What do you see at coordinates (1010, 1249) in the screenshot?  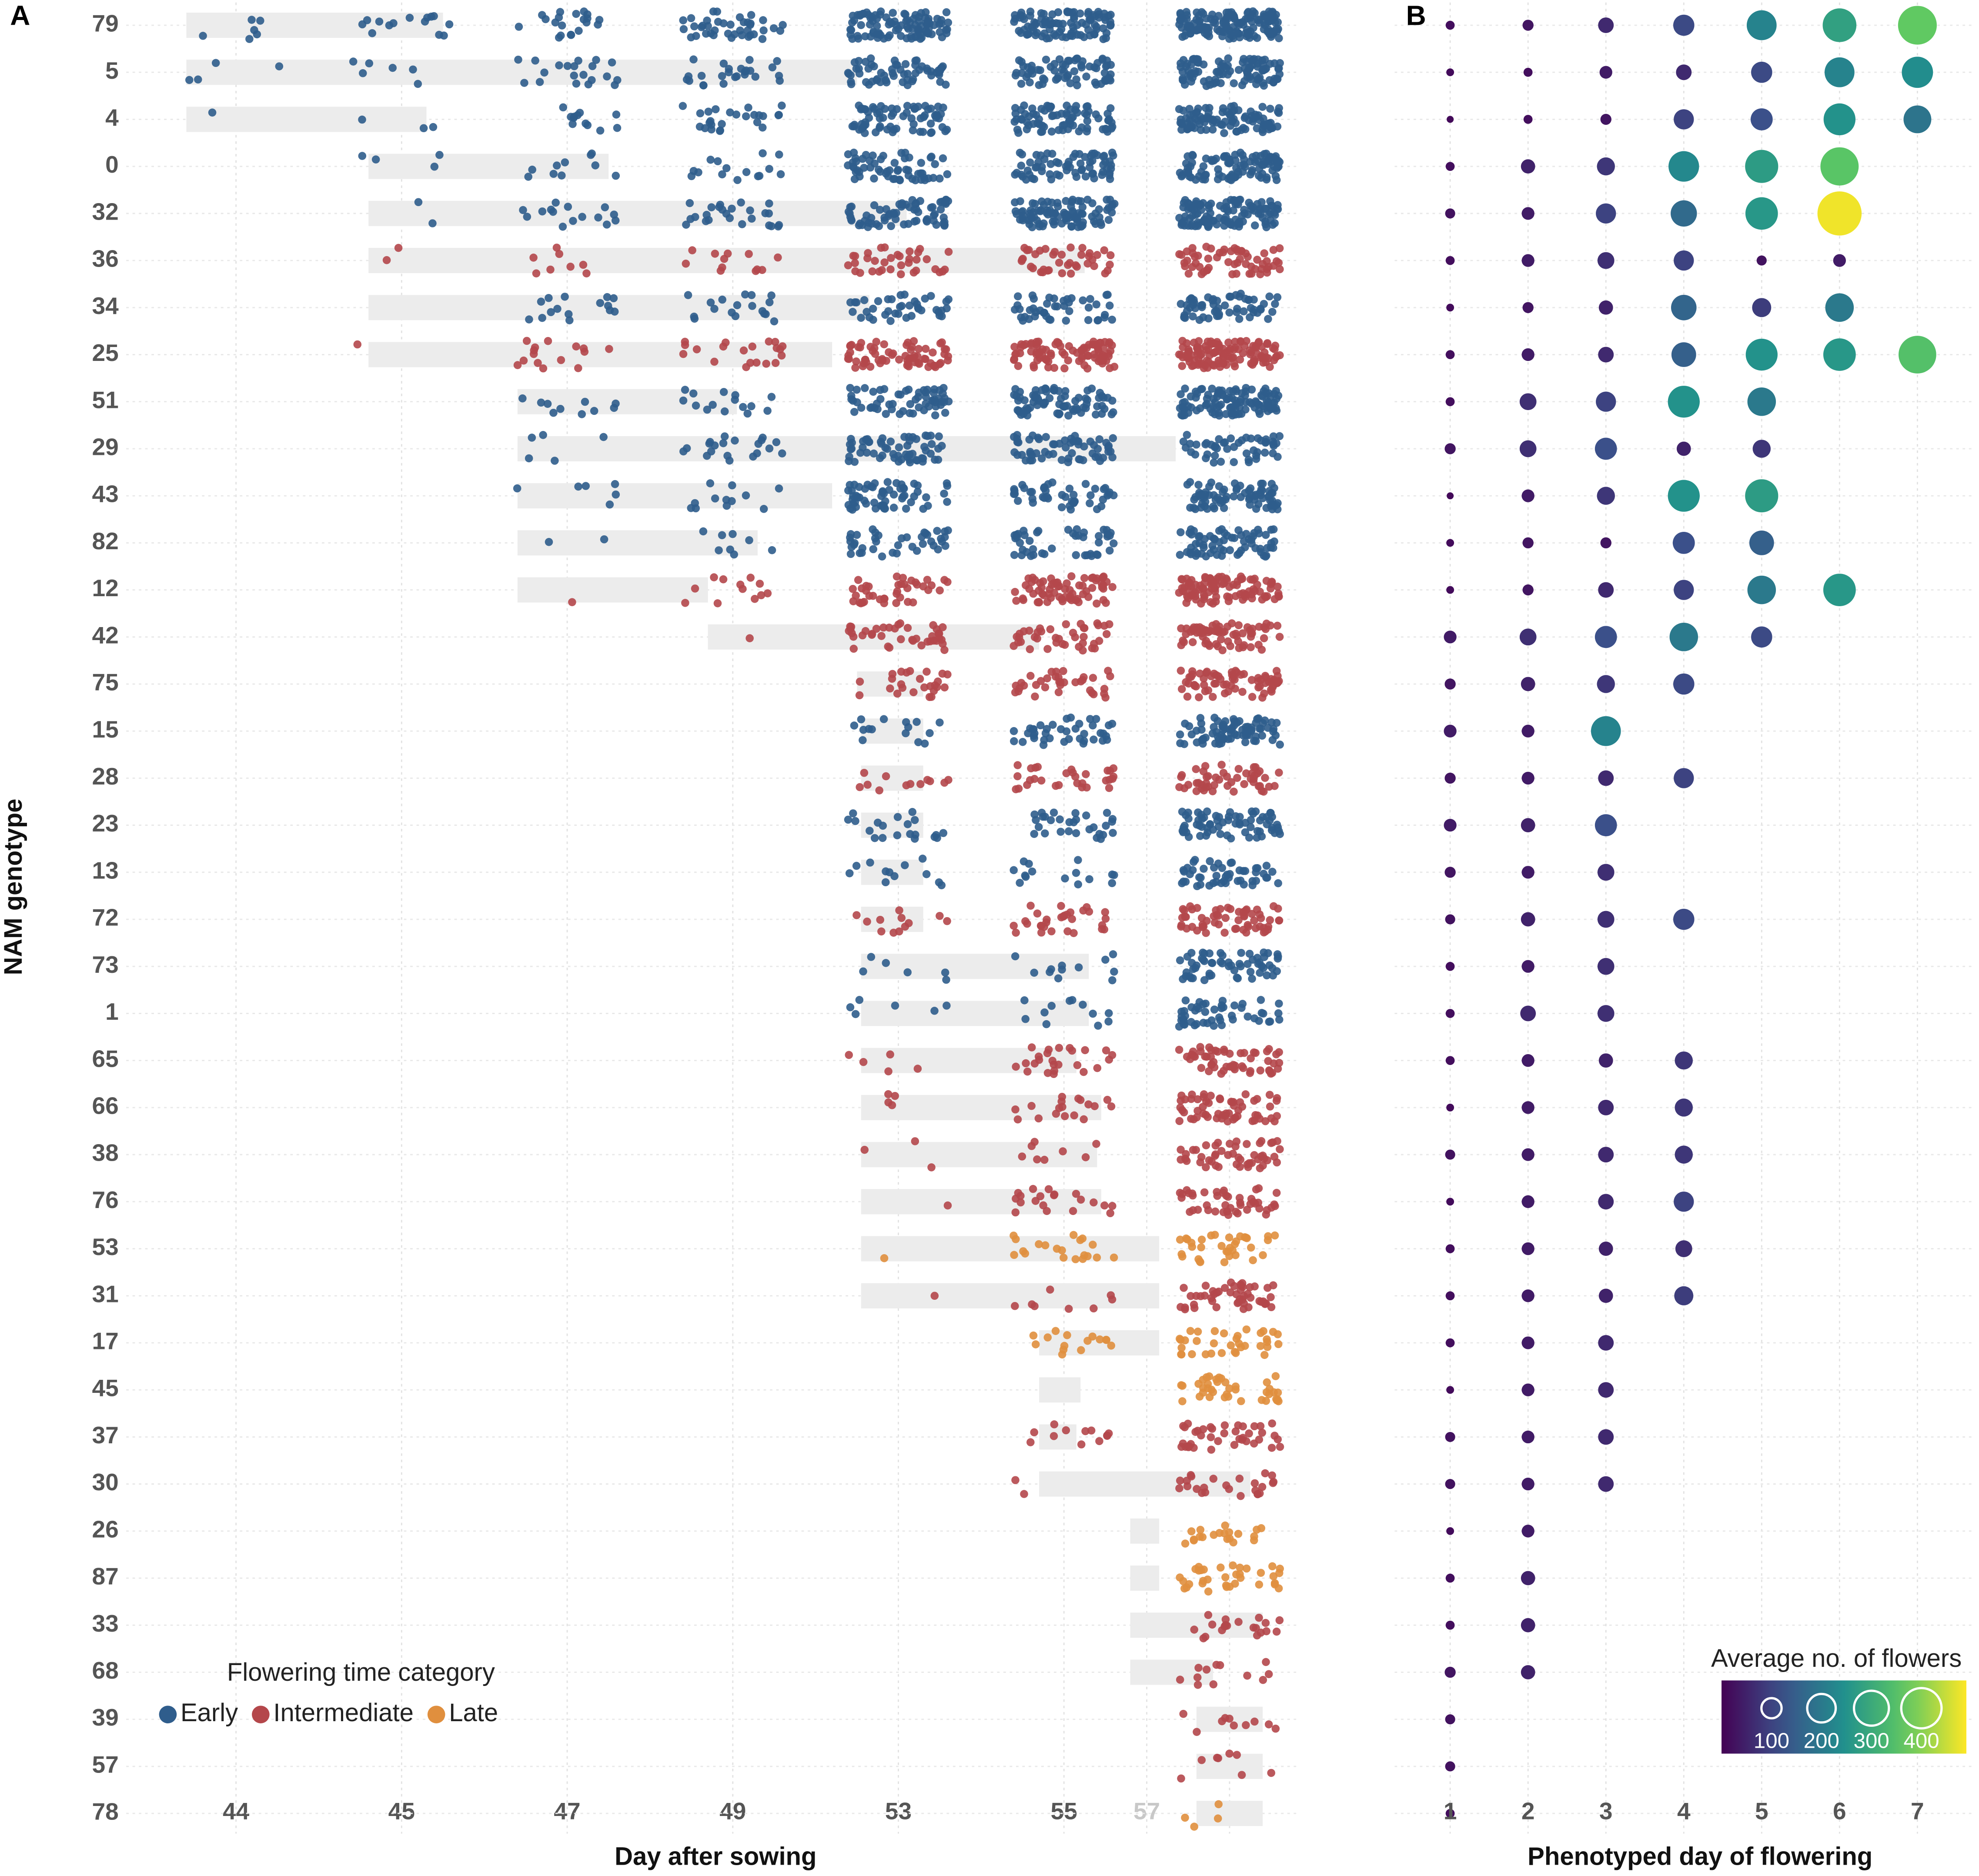 I see `range-bar` at bounding box center [1010, 1249].